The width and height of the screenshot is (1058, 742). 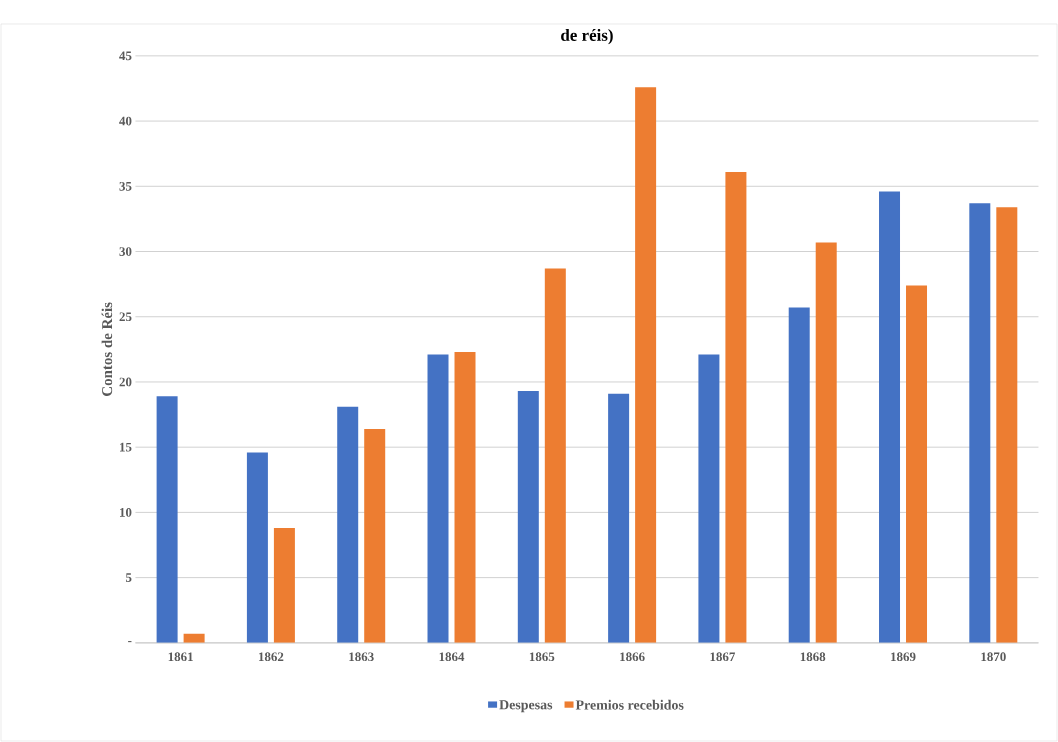 I want to click on x-tick-label: 1862, so click(x=271, y=657).